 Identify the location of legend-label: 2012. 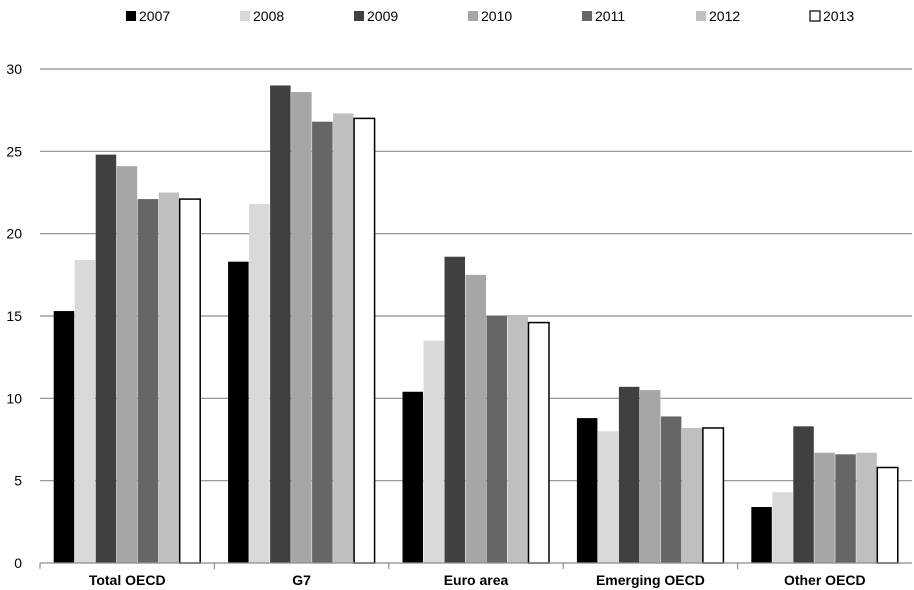
(724, 16).